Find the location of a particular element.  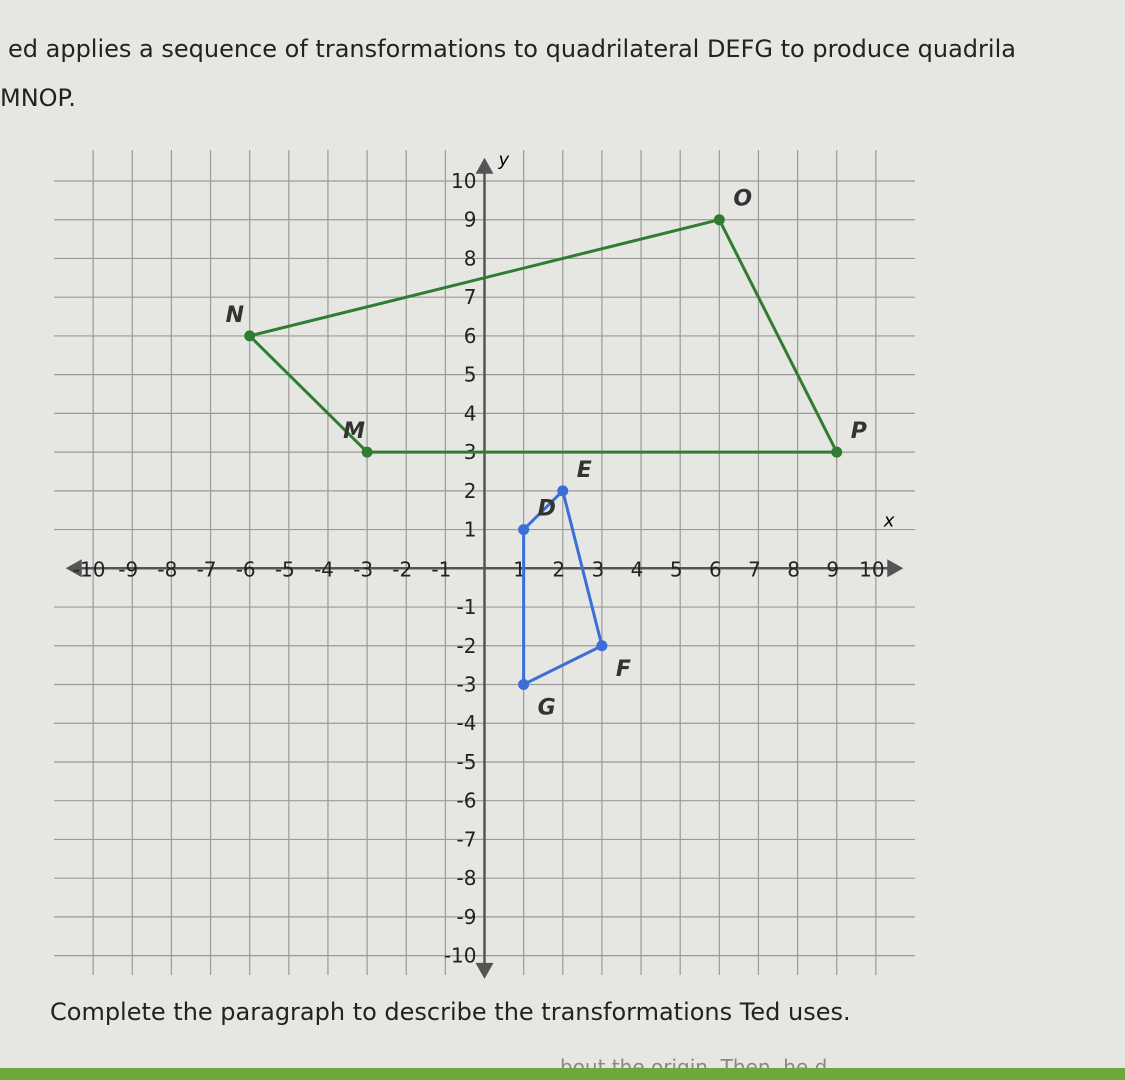

y-tick-label: -8 is located at coordinates (467, 878).